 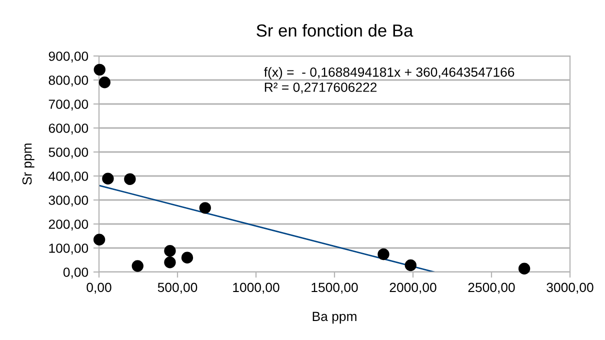 I want to click on y-tick-label: 900,00, so click(x=68, y=57).